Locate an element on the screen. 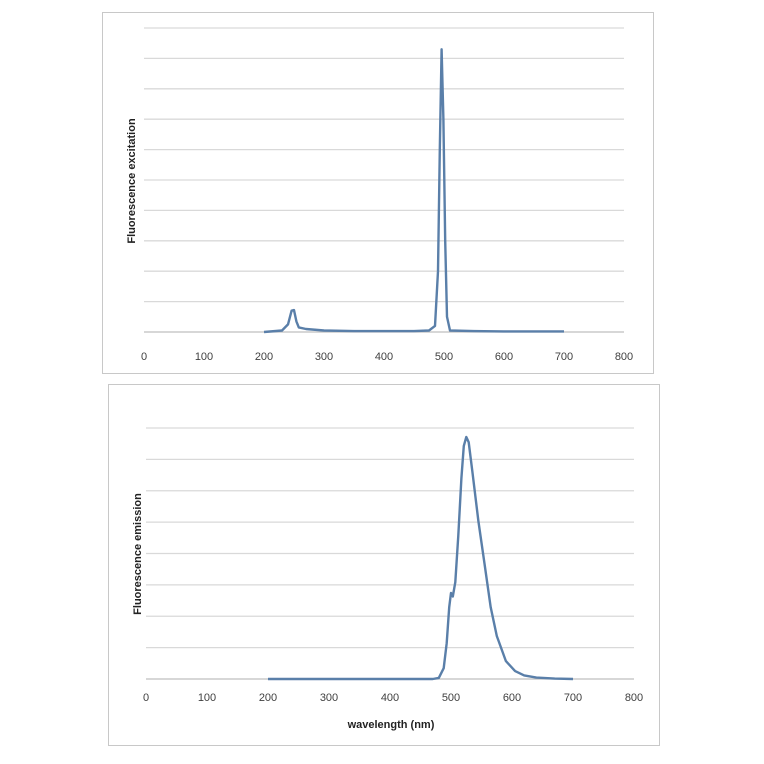 Image resolution: width=764 pixels, height=764 pixels. excitation-x-tick-label: 300 is located at coordinates (324, 357).